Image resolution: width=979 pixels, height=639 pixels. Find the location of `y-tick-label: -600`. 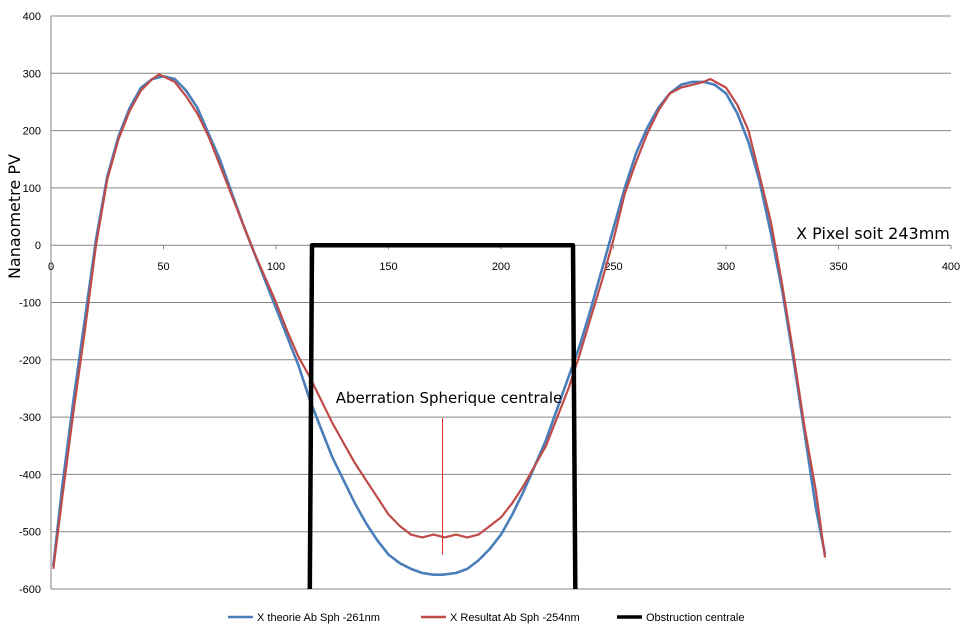

y-tick-label: -600 is located at coordinates (30, 590).